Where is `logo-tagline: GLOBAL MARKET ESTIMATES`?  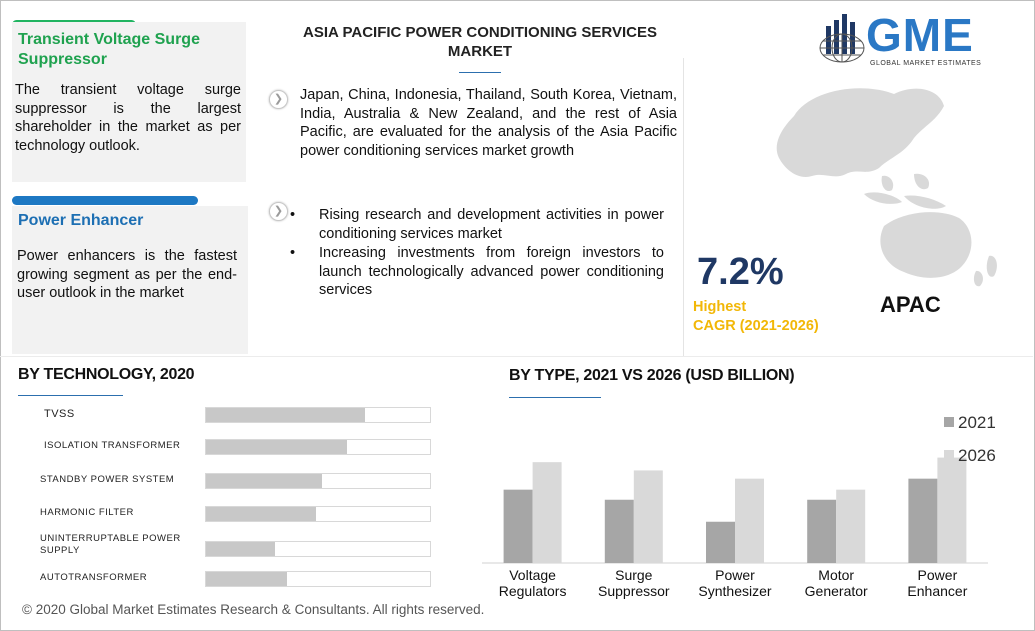 logo-tagline: GLOBAL MARKET ESTIMATES is located at coordinates (926, 63).